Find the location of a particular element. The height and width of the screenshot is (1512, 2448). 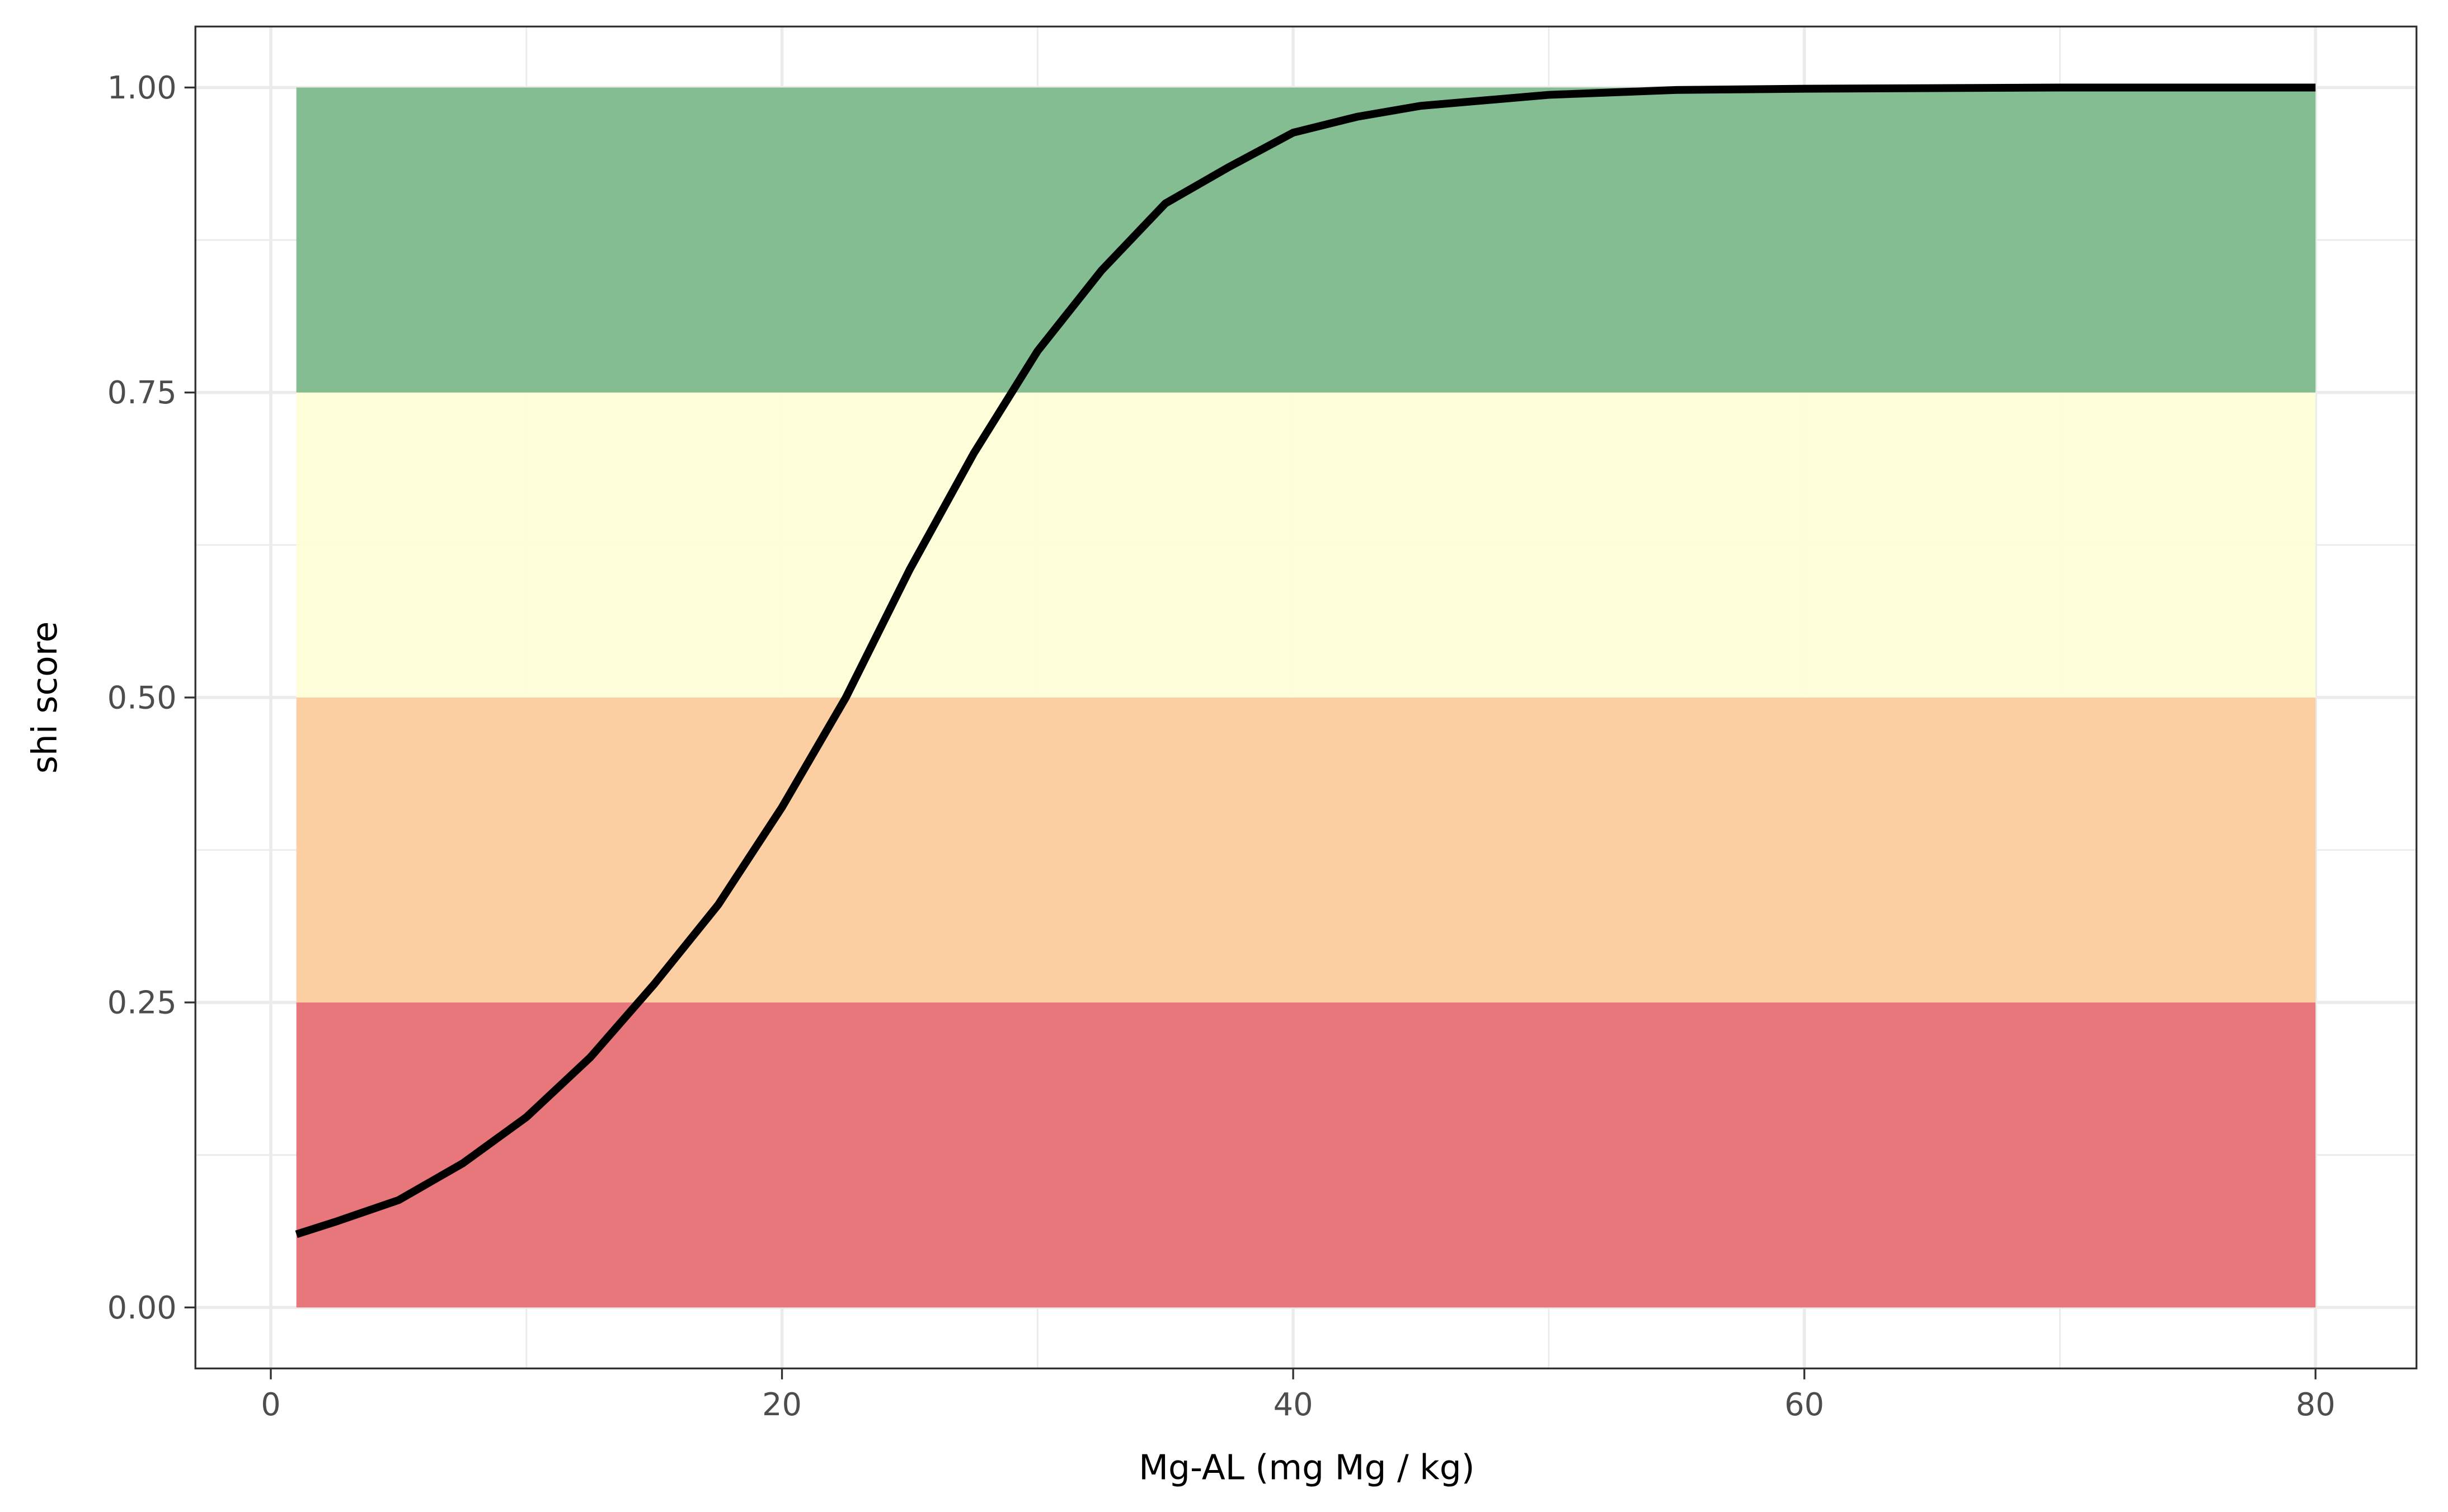

x-tick-label: 40 is located at coordinates (1293, 1405).